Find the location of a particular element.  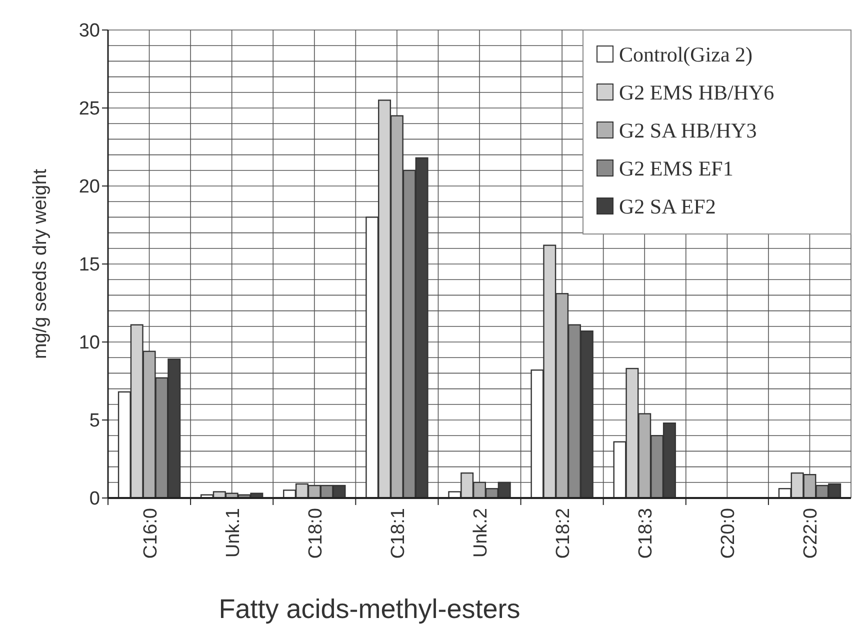

y-tick-label: 20 is located at coordinates (89, 187).